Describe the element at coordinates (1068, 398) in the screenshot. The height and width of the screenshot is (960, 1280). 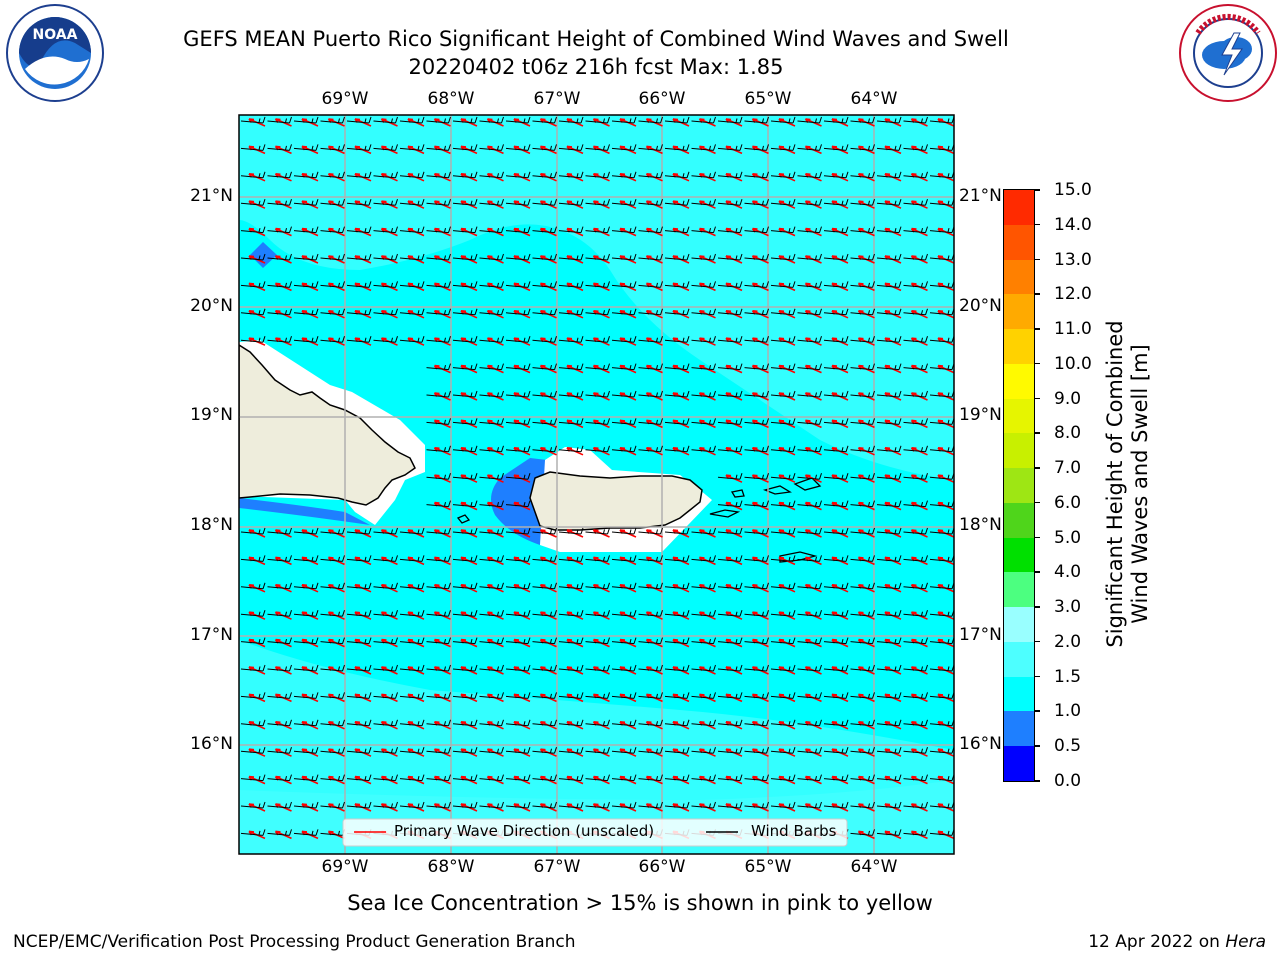
I see `colorbar-tick-label: 9.0` at that location.